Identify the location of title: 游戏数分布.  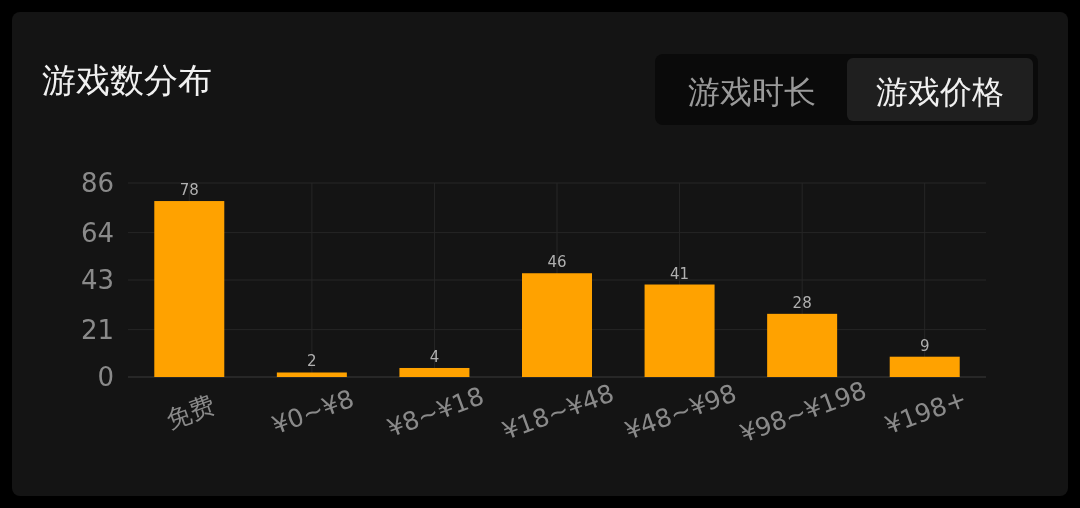
(127, 80).